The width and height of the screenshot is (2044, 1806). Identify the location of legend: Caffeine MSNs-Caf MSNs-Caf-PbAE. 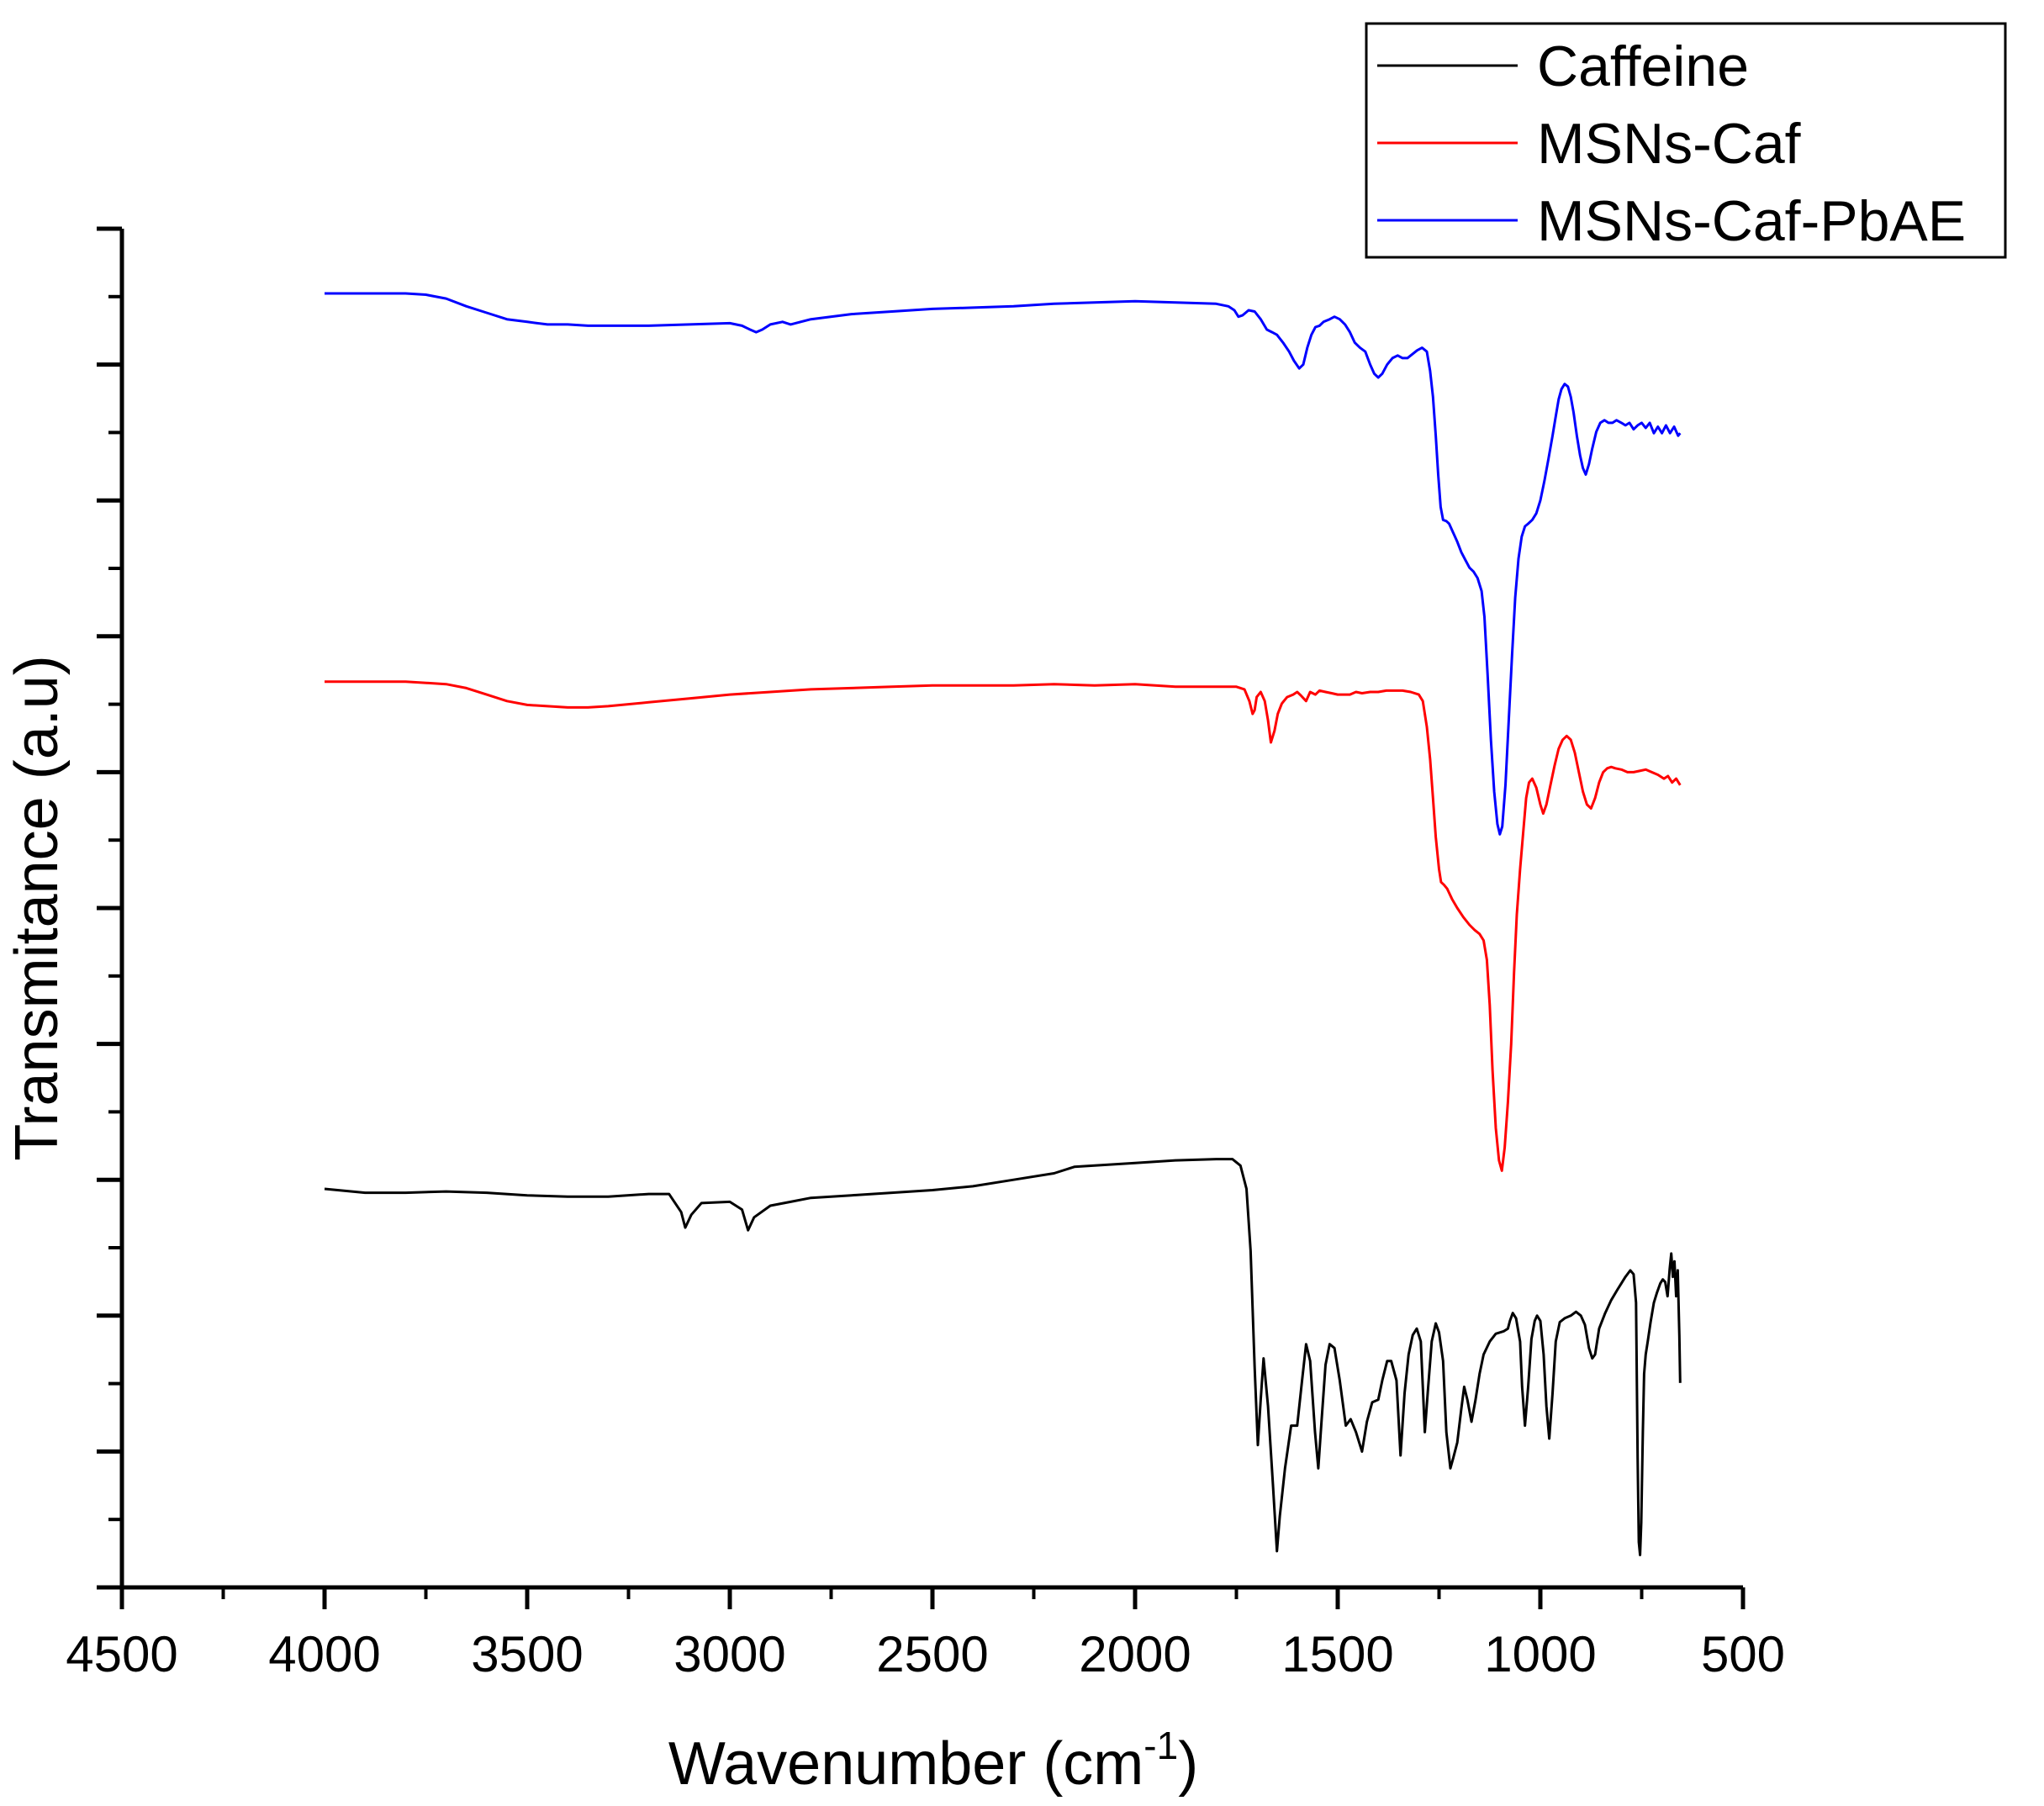
(1686, 140).